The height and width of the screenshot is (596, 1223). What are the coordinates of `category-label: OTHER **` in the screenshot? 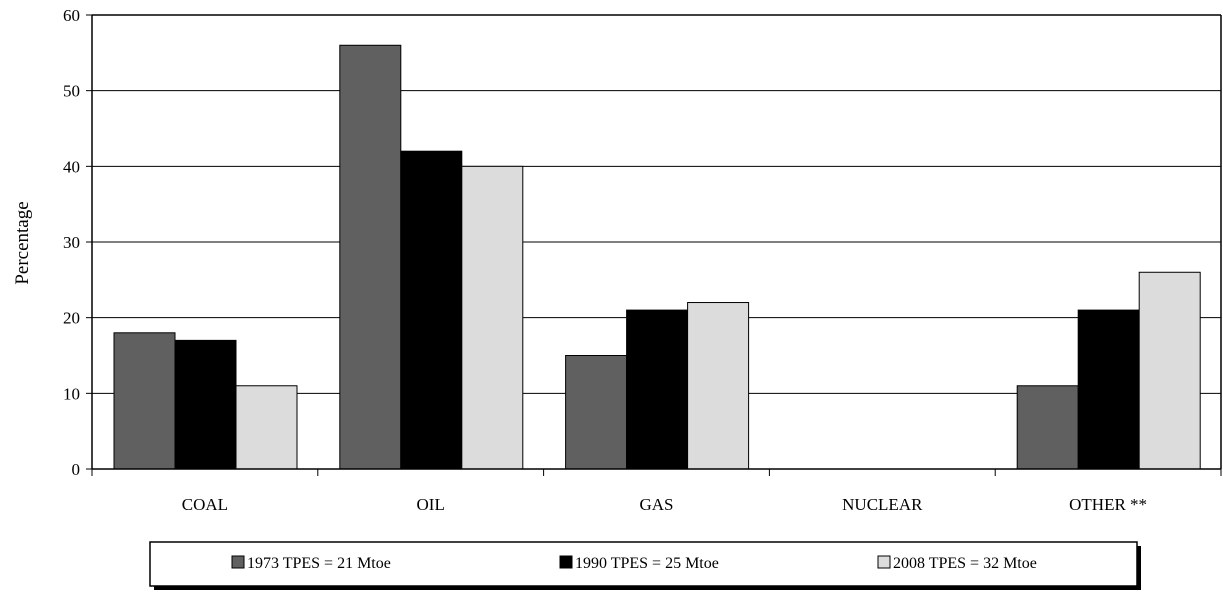 It's located at (1108, 504).